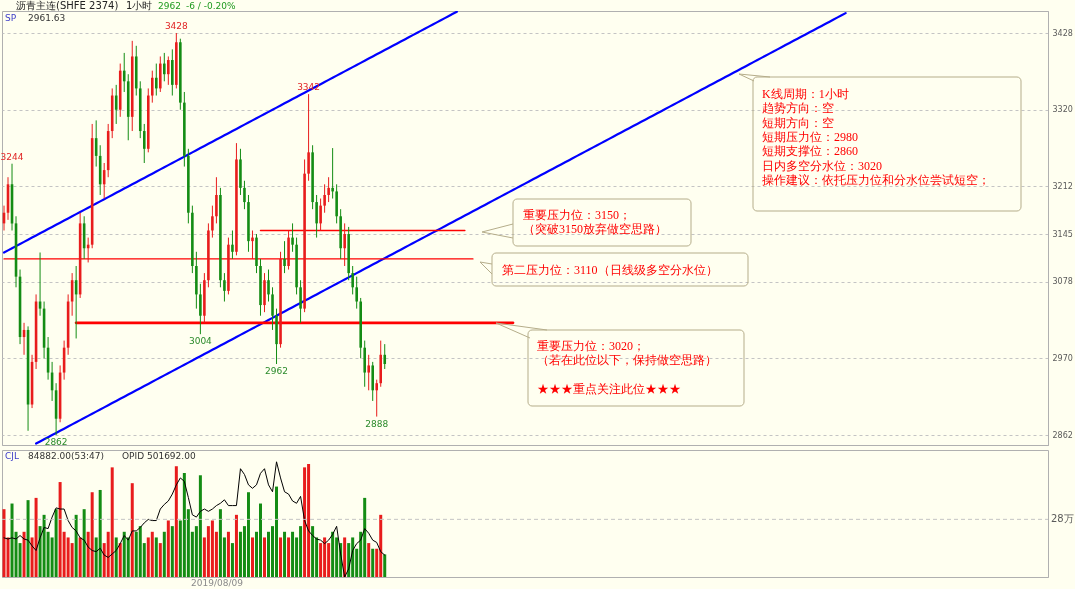  I want to click on annotation: 重要压力位：3020；, so click(591, 346).